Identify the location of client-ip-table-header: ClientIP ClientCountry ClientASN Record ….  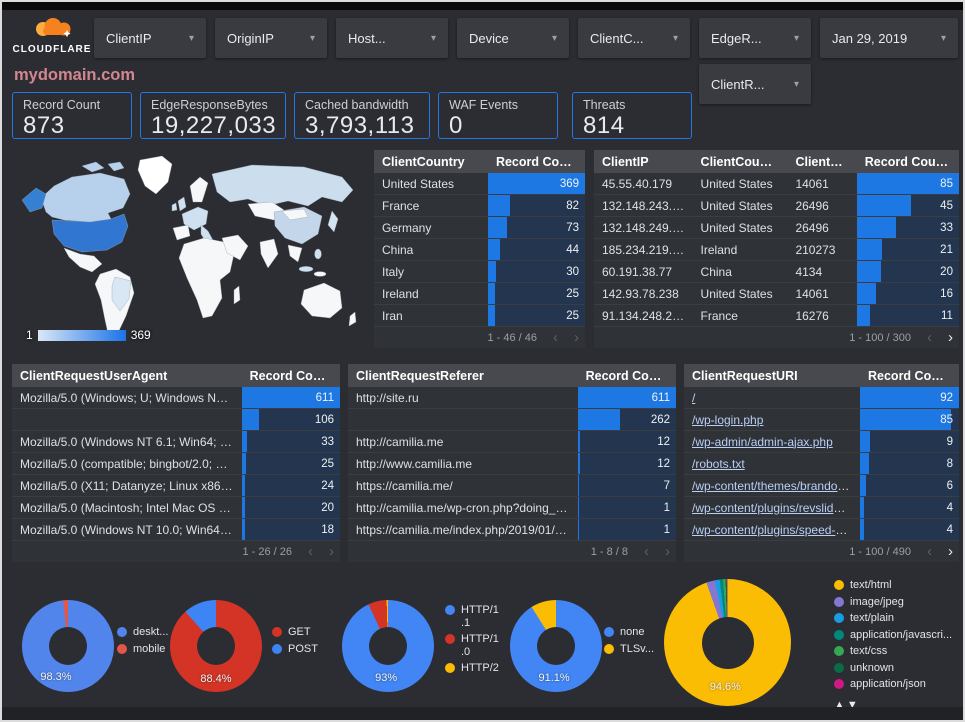
(776, 161).